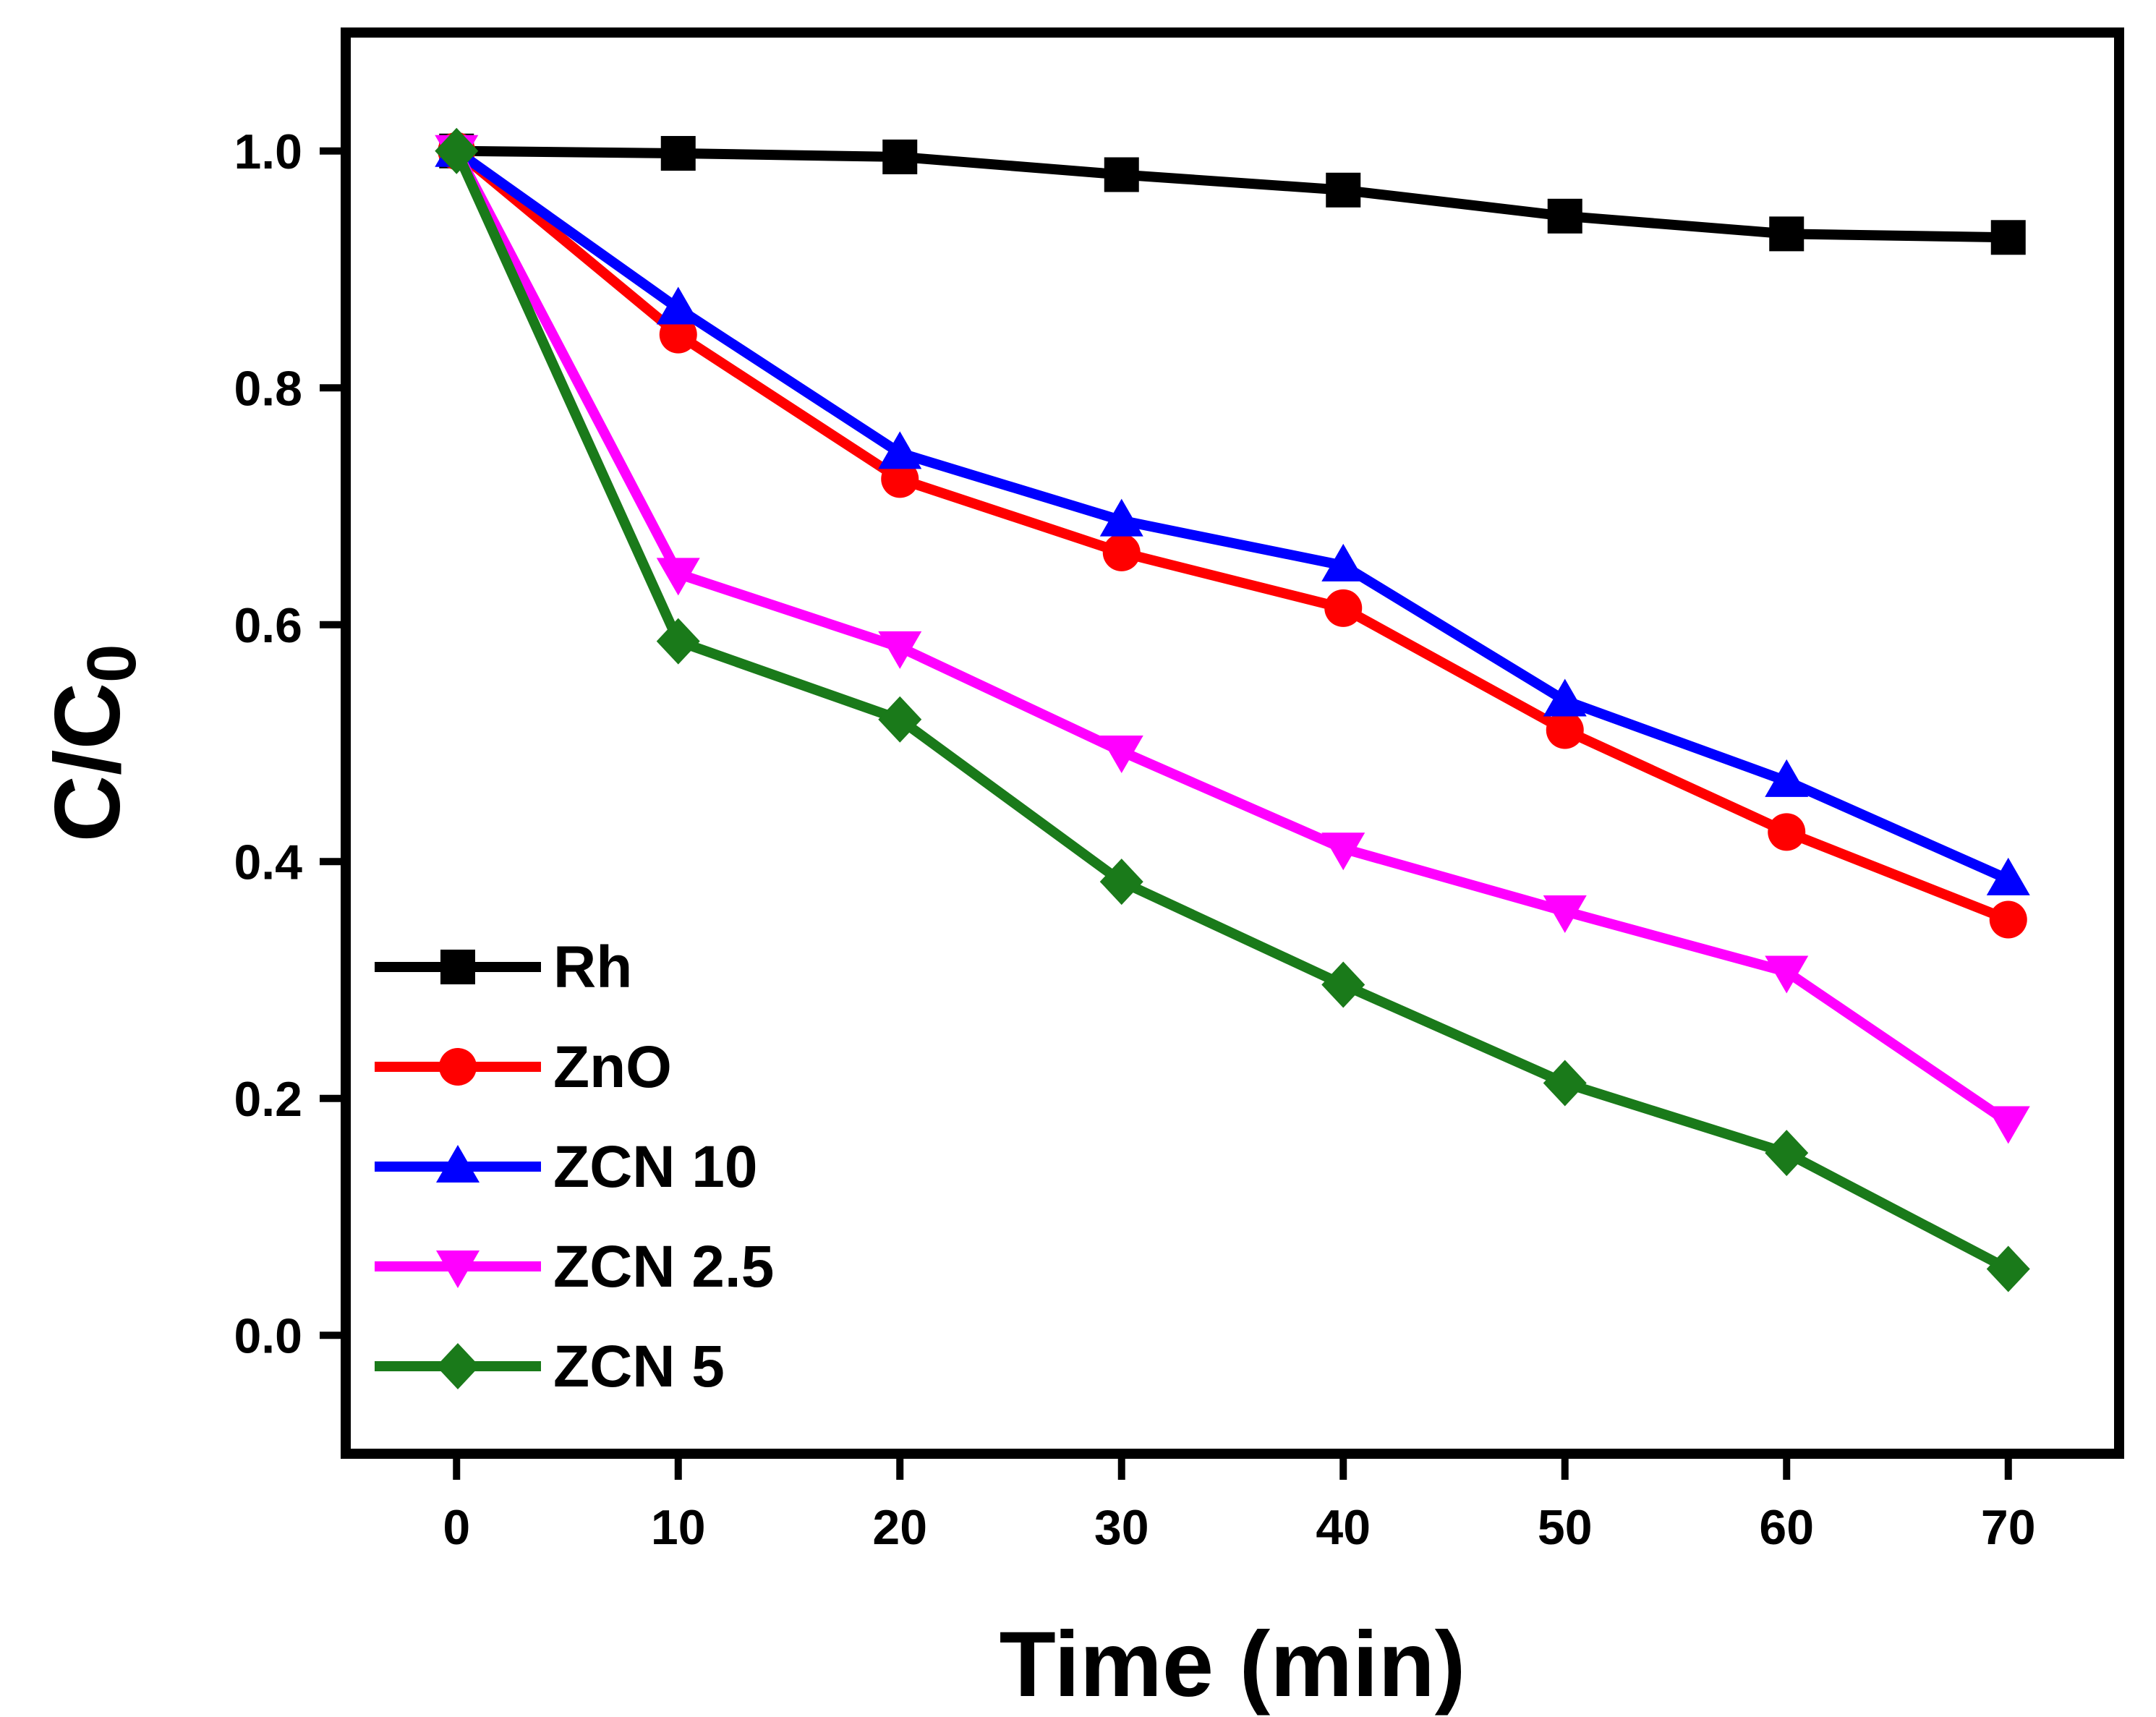  What do you see at coordinates (1787, 1527) in the screenshot?
I see `x-tick-label: 60` at bounding box center [1787, 1527].